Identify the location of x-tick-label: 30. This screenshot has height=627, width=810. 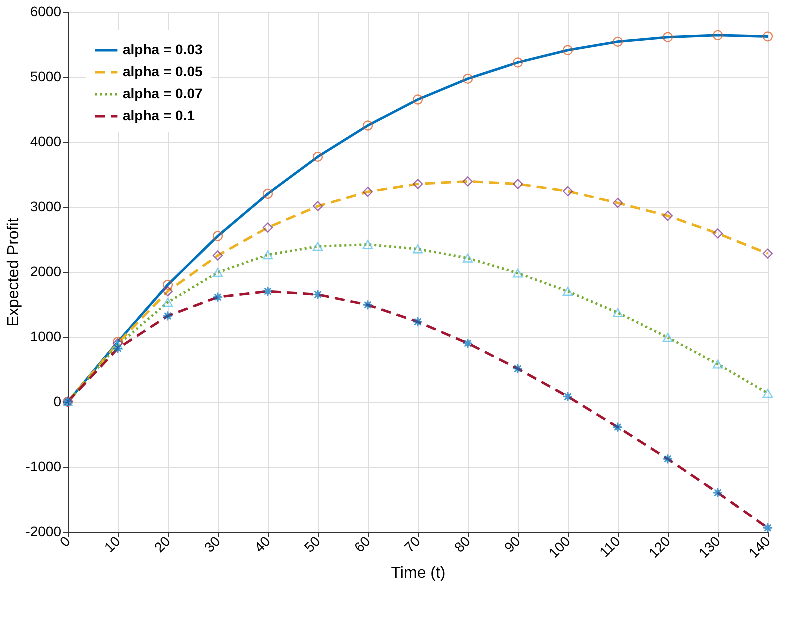
(212, 544).